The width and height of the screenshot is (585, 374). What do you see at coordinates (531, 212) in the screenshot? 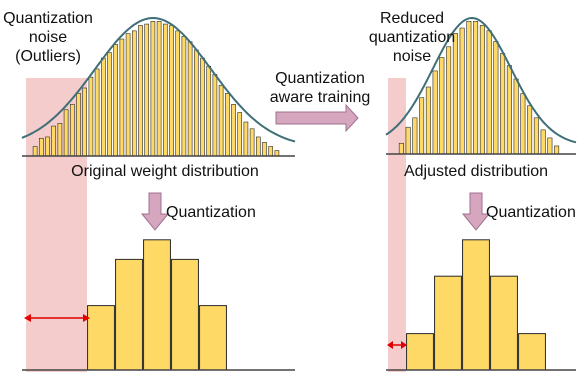
I see `right-quantization-label: Quantization` at bounding box center [531, 212].